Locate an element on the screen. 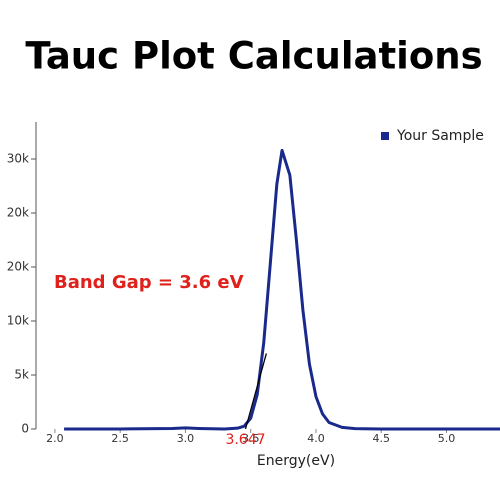 The image size is (500, 500). y-tick-label: 10k is located at coordinates (18, 321).